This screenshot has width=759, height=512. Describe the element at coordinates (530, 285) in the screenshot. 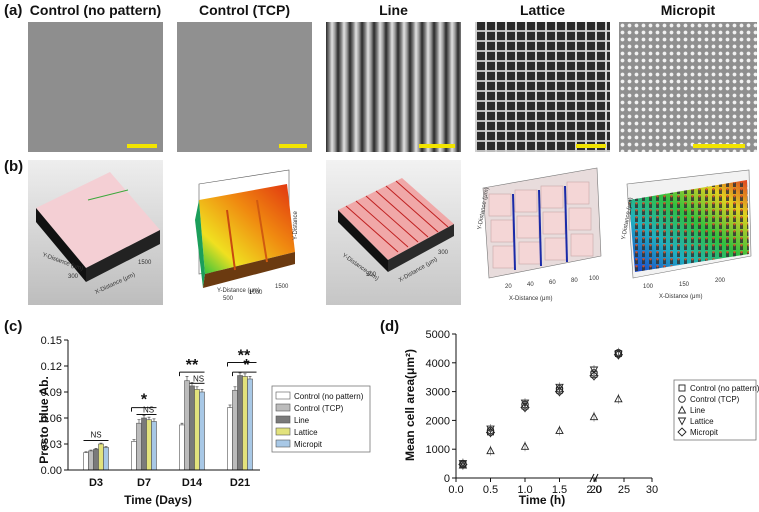

I see `axis-tick: 40` at that location.